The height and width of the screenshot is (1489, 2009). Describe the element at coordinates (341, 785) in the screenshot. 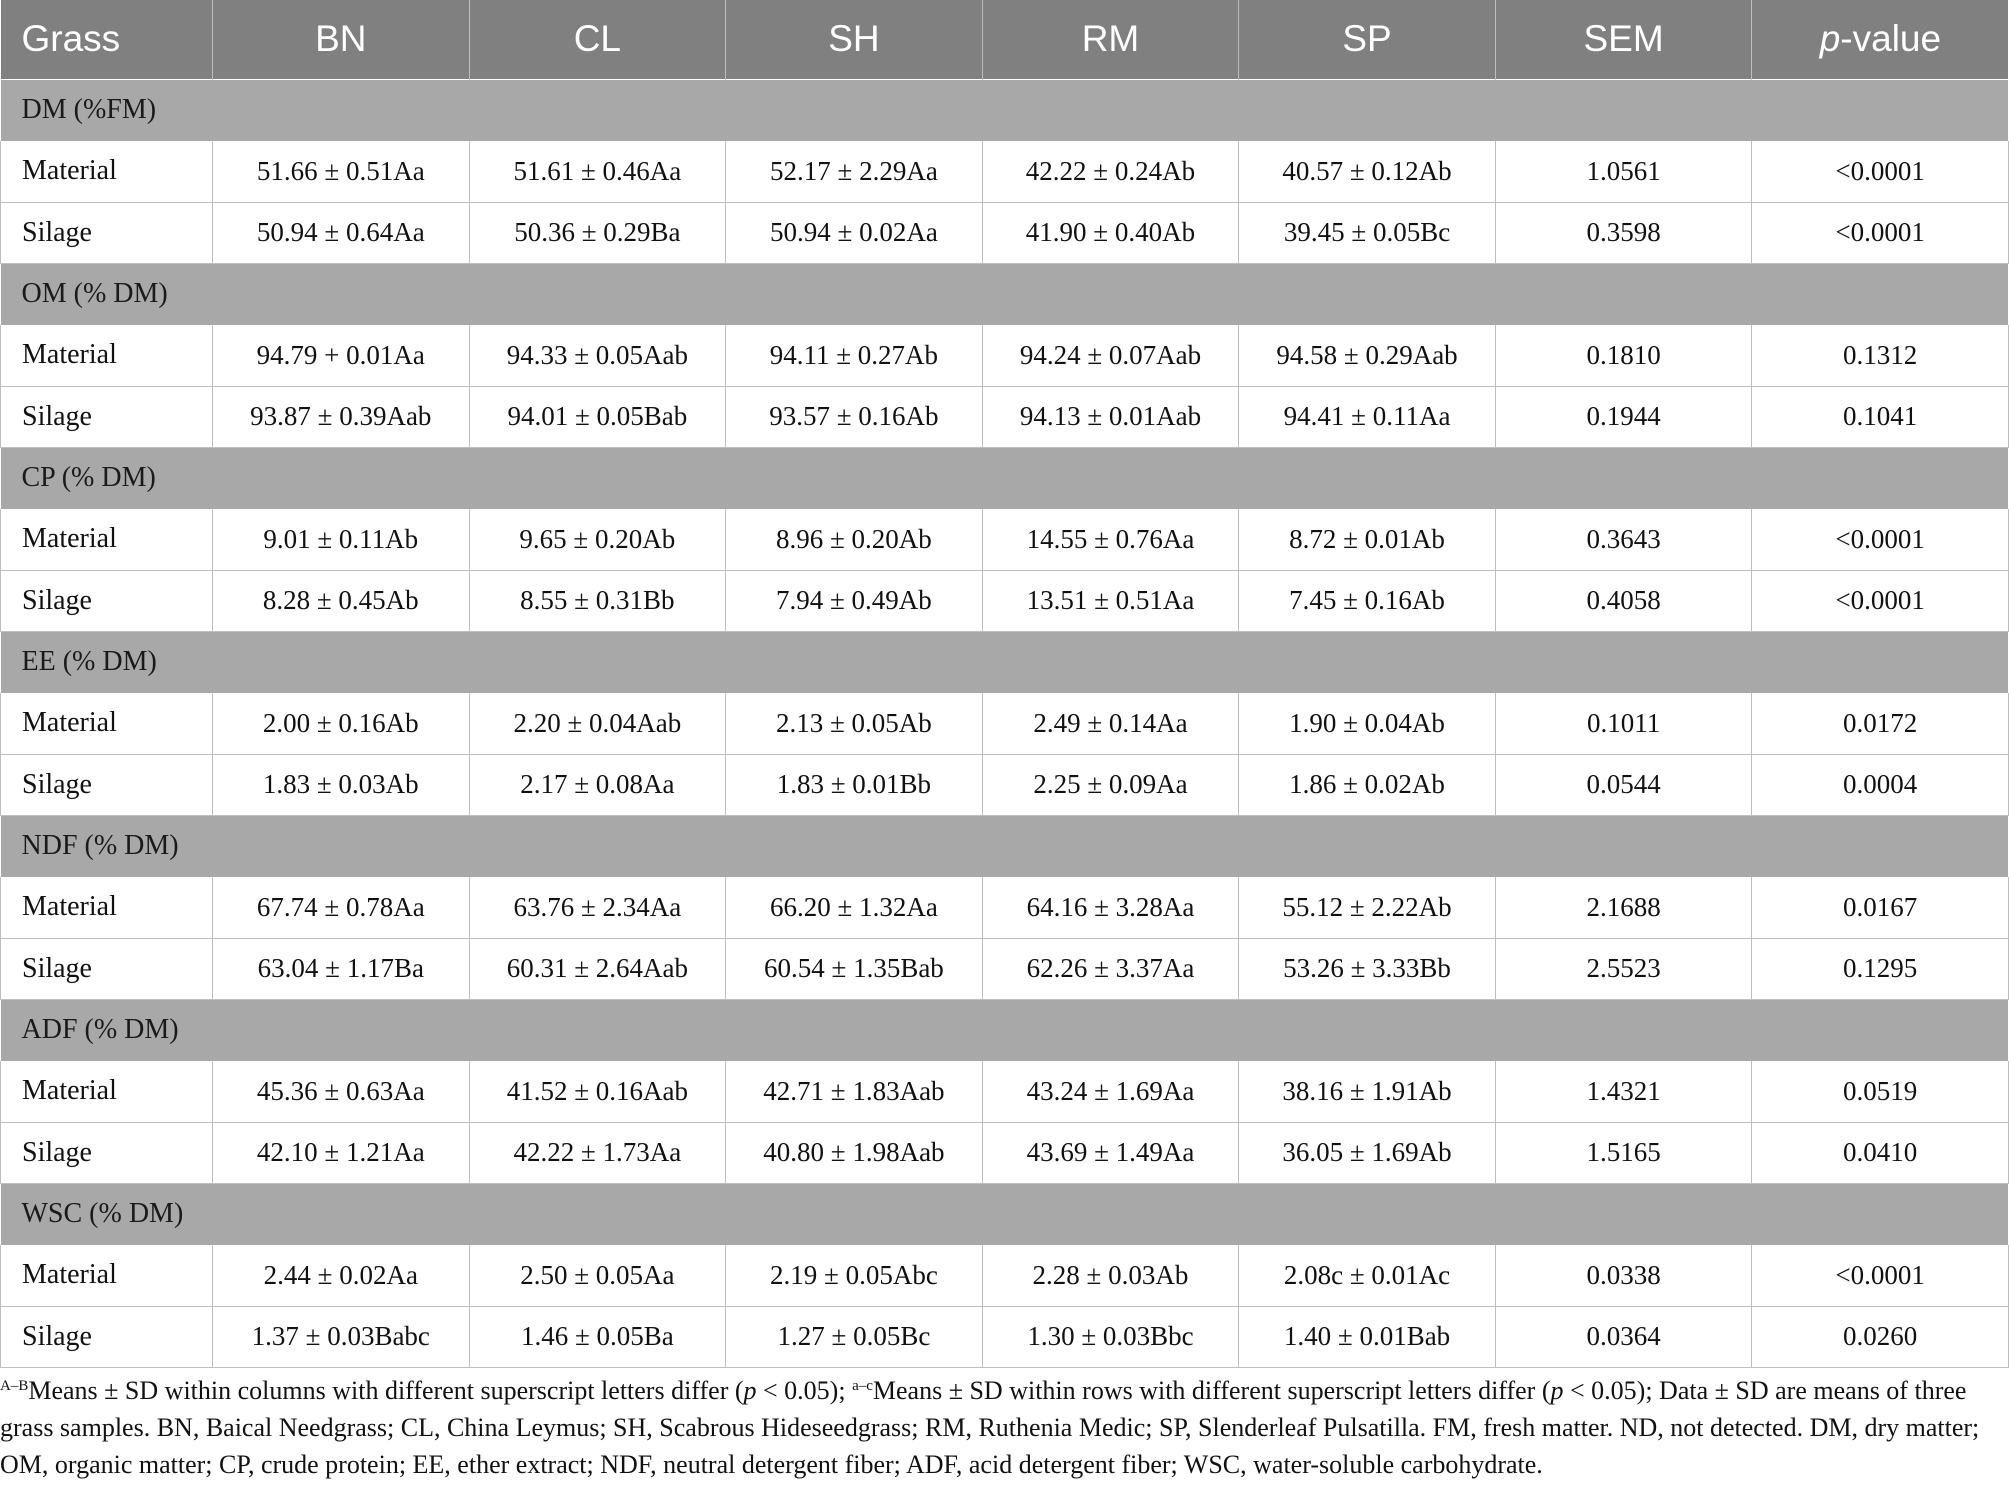

I see `cell-bn: 1.83 ± 0.03Ab` at that location.